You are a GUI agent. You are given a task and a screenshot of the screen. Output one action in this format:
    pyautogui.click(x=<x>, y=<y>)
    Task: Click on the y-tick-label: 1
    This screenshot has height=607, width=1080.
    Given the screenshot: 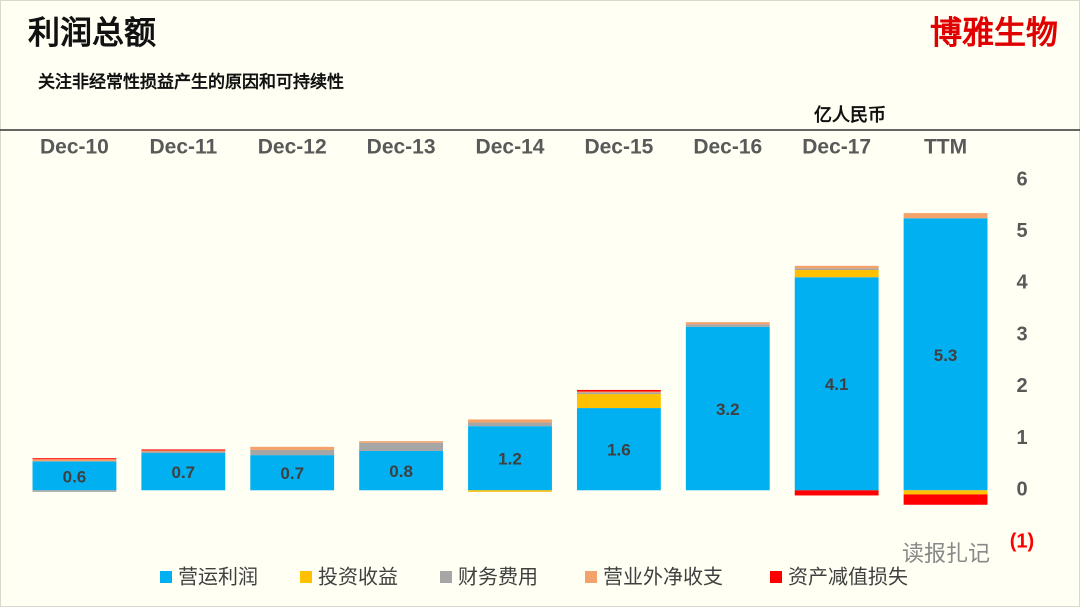 What is the action you would take?
    pyautogui.click(x=1021, y=438)
    